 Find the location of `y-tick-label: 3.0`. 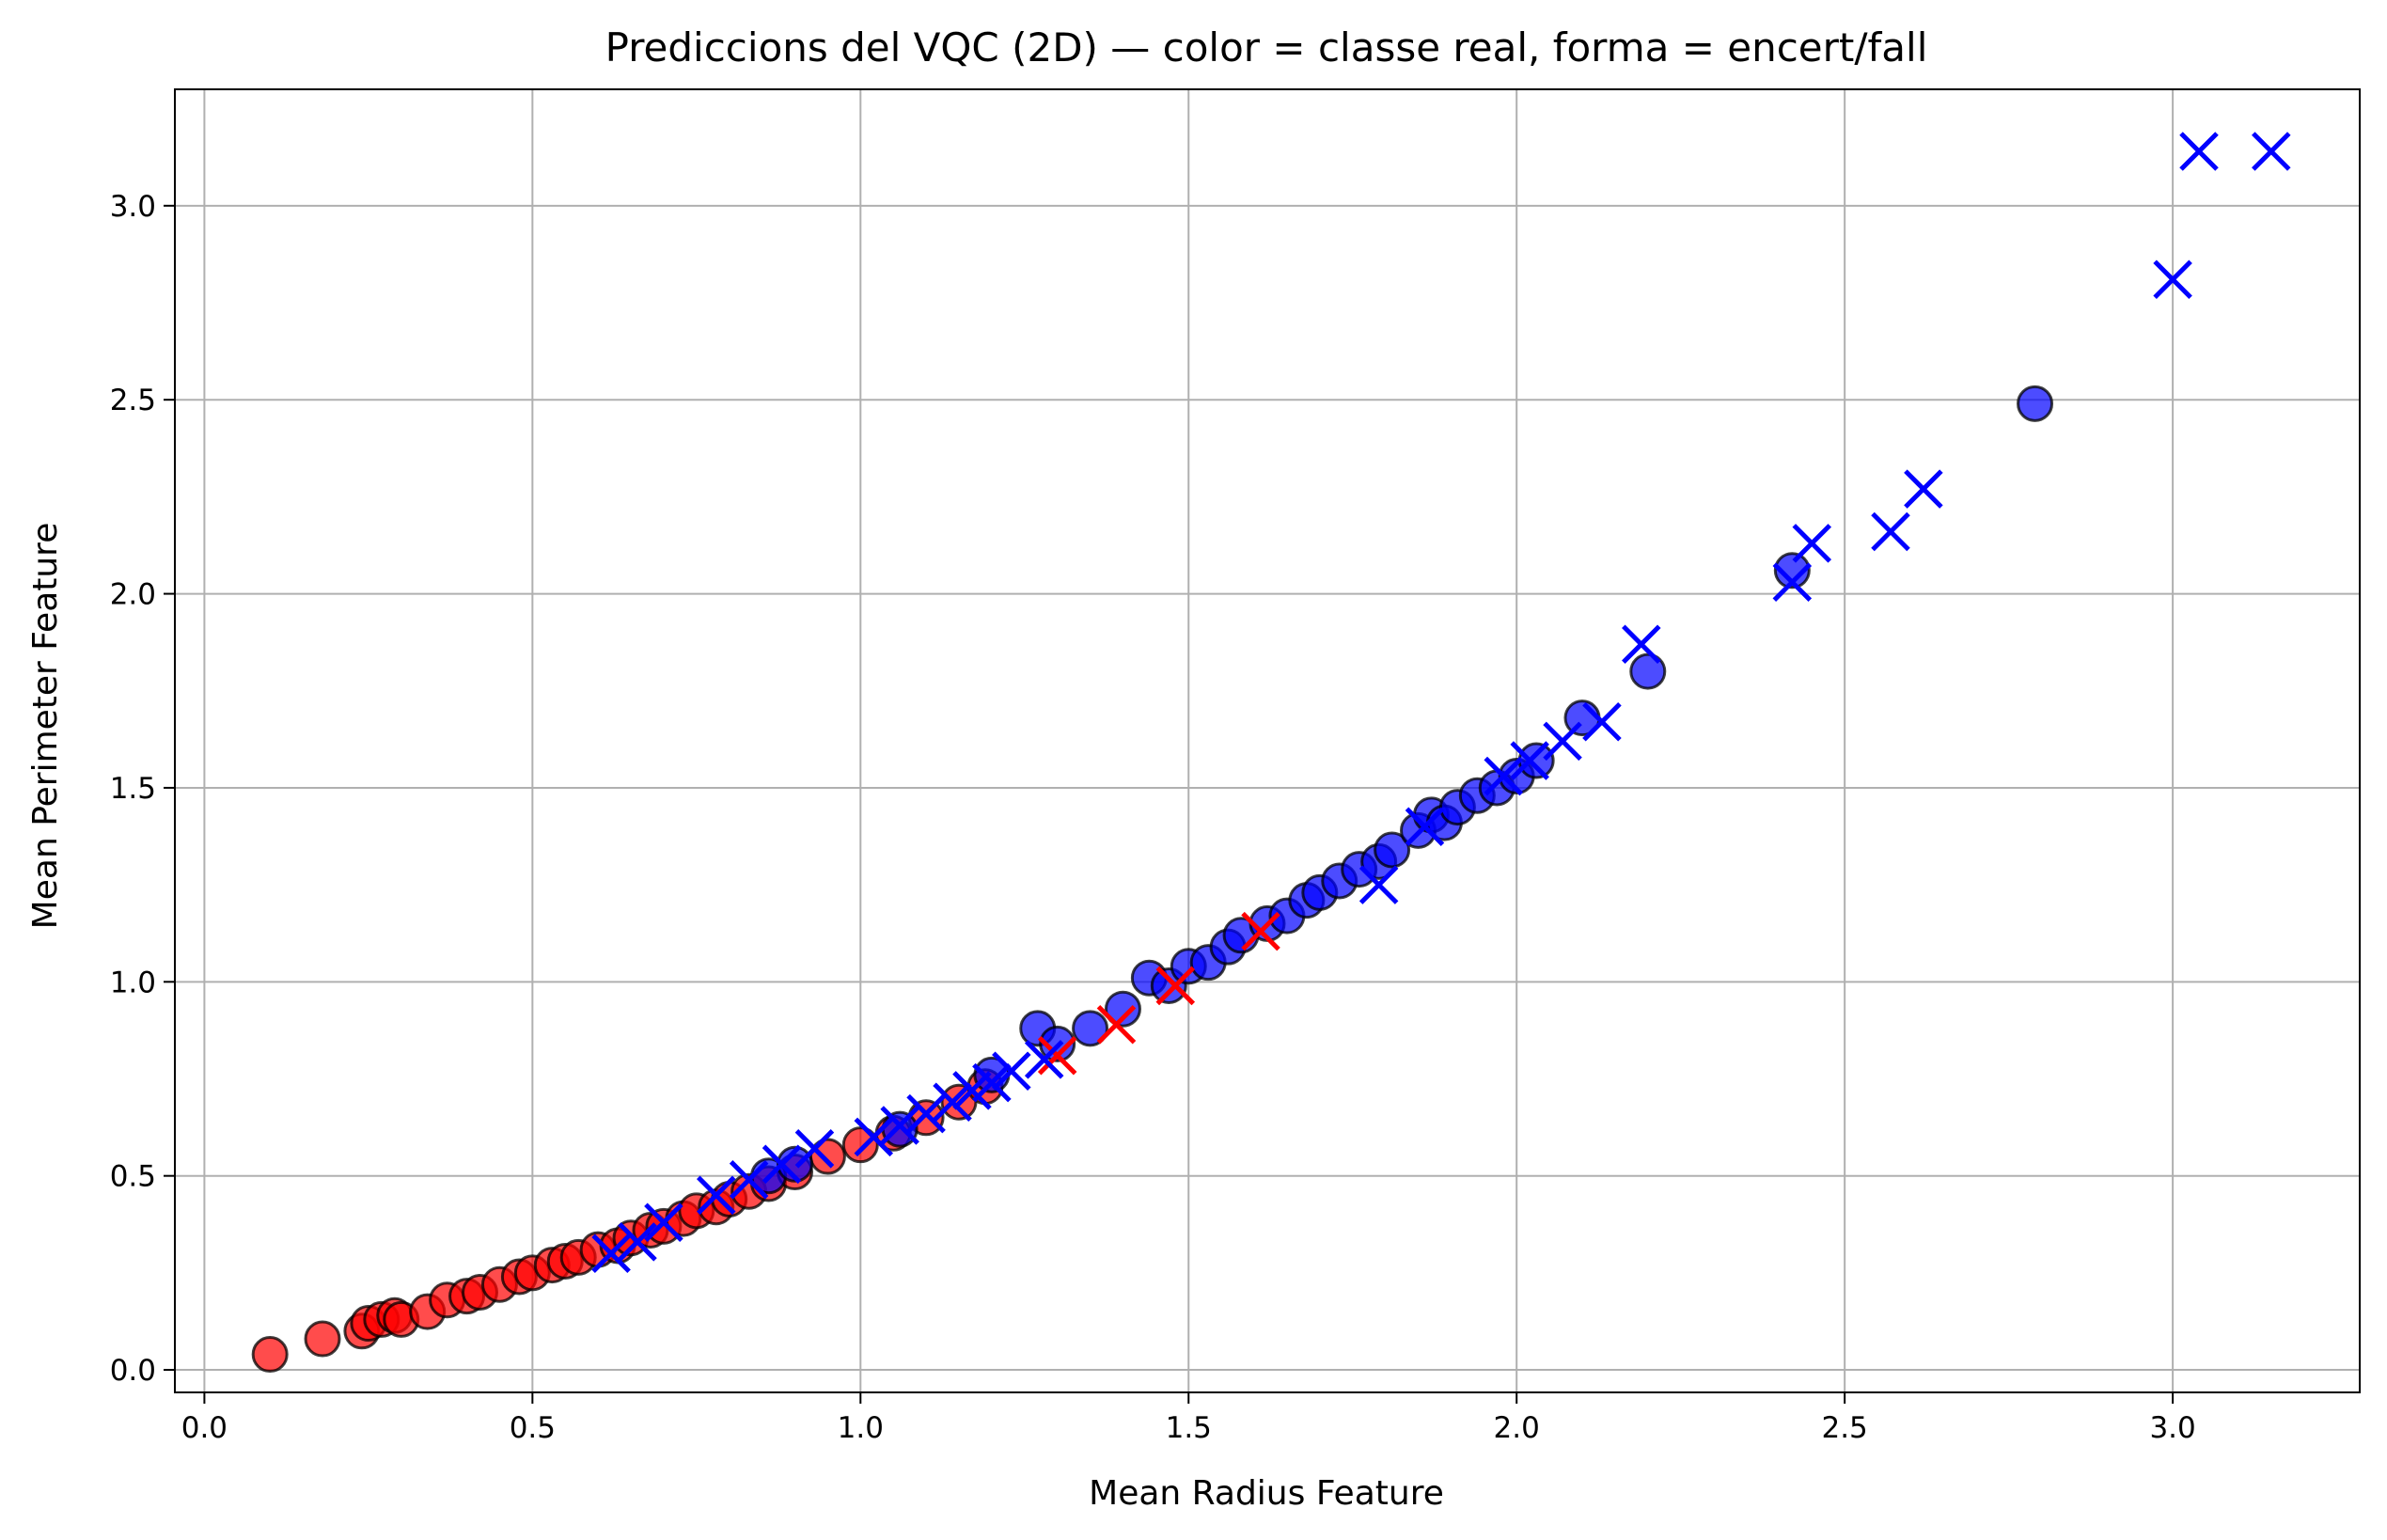

y-tick-label: 3.0 is located at coordinates (133, 207).